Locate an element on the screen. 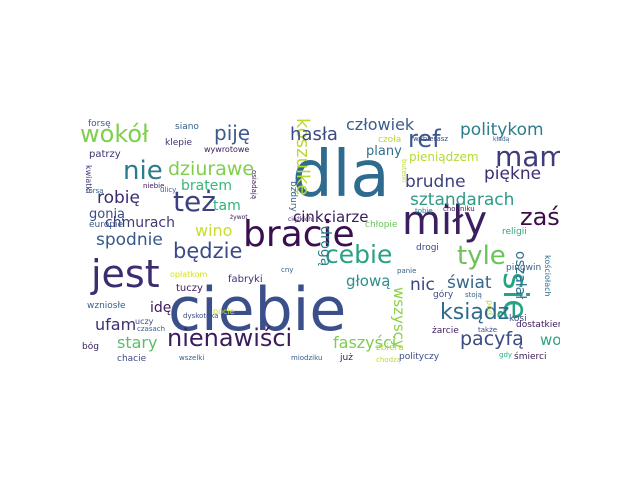  word-hasla: hasła is located at coordinates (314, 134).